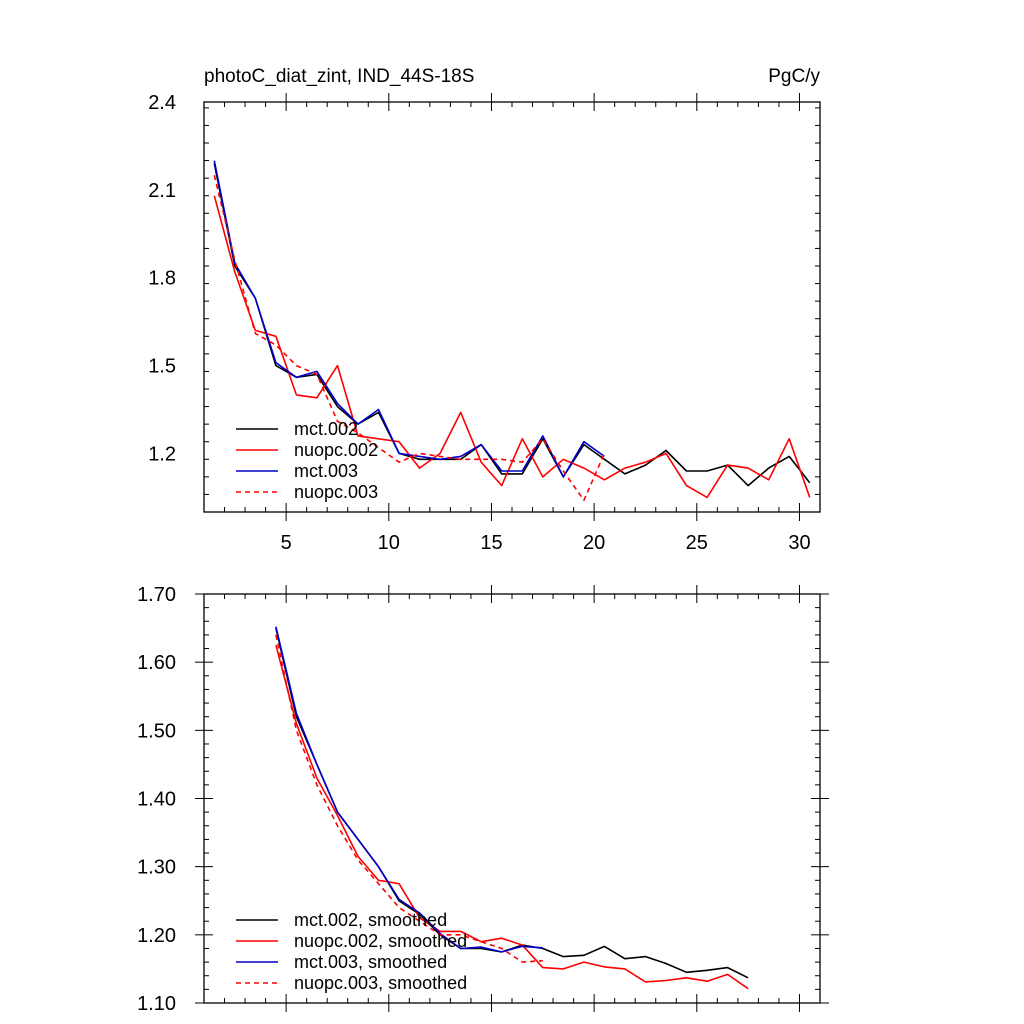 The height and width of the screenshot is (1024, 1024). What do you see at coordinates (697, 543) in the screenshot?
I see `x-tick-label: 25` at bounding box center [697, 543].